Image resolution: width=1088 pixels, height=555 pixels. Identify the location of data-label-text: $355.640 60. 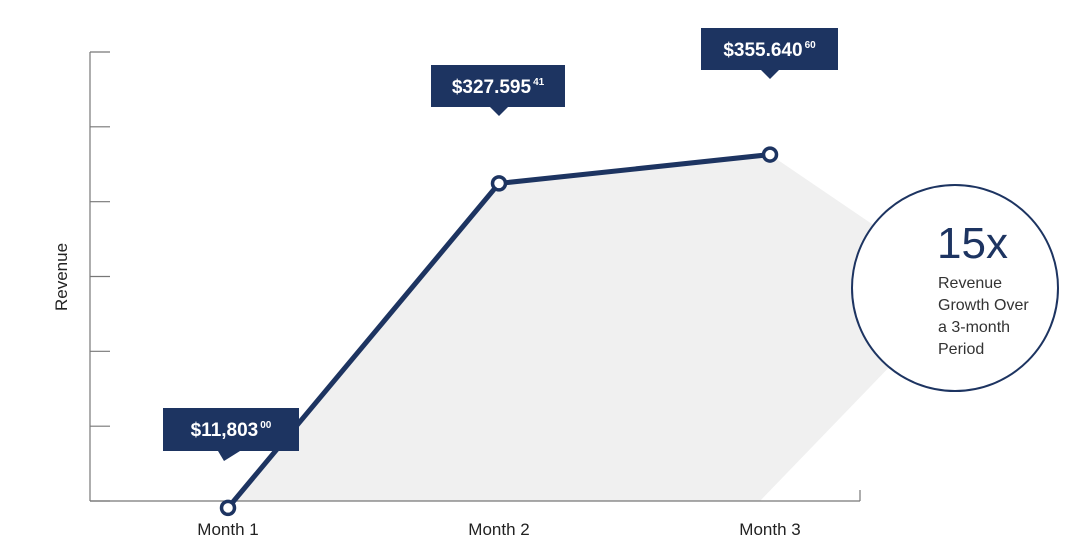
(769, 50).